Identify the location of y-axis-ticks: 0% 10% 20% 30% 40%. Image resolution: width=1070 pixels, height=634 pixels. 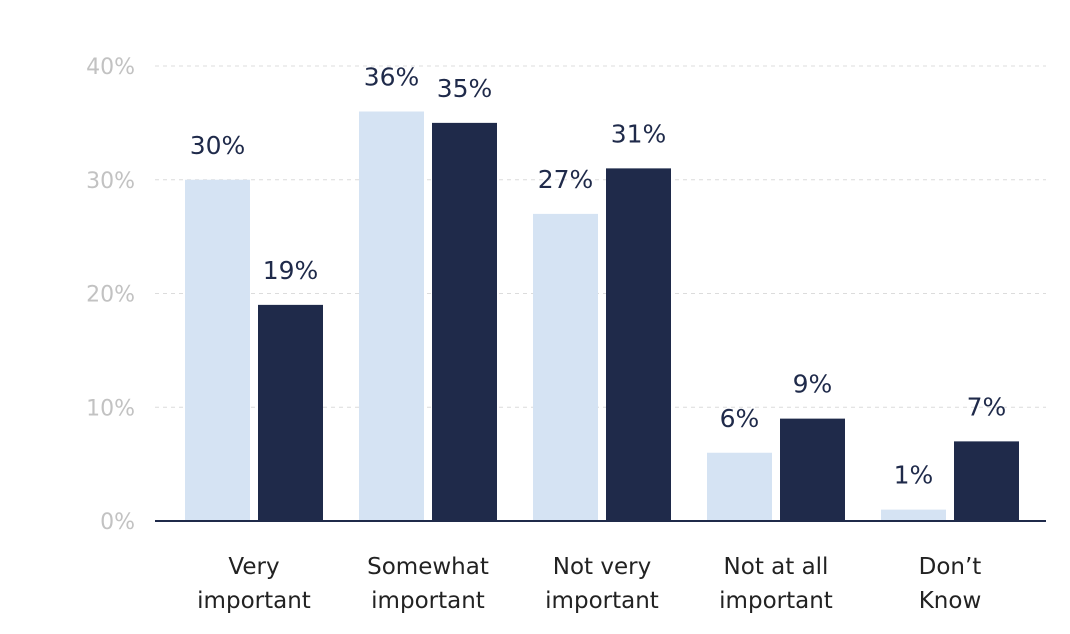
(110, 295).